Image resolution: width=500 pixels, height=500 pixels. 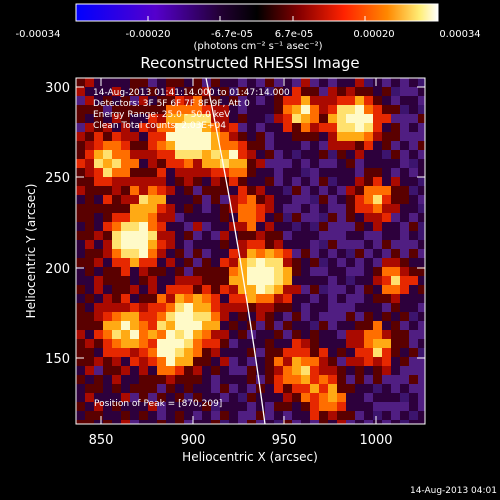 What do you see at coordinates (459, 34) in the screenshot?
I see `colorbar-tick-label: 0.00034` at bounding box center [459, 34].